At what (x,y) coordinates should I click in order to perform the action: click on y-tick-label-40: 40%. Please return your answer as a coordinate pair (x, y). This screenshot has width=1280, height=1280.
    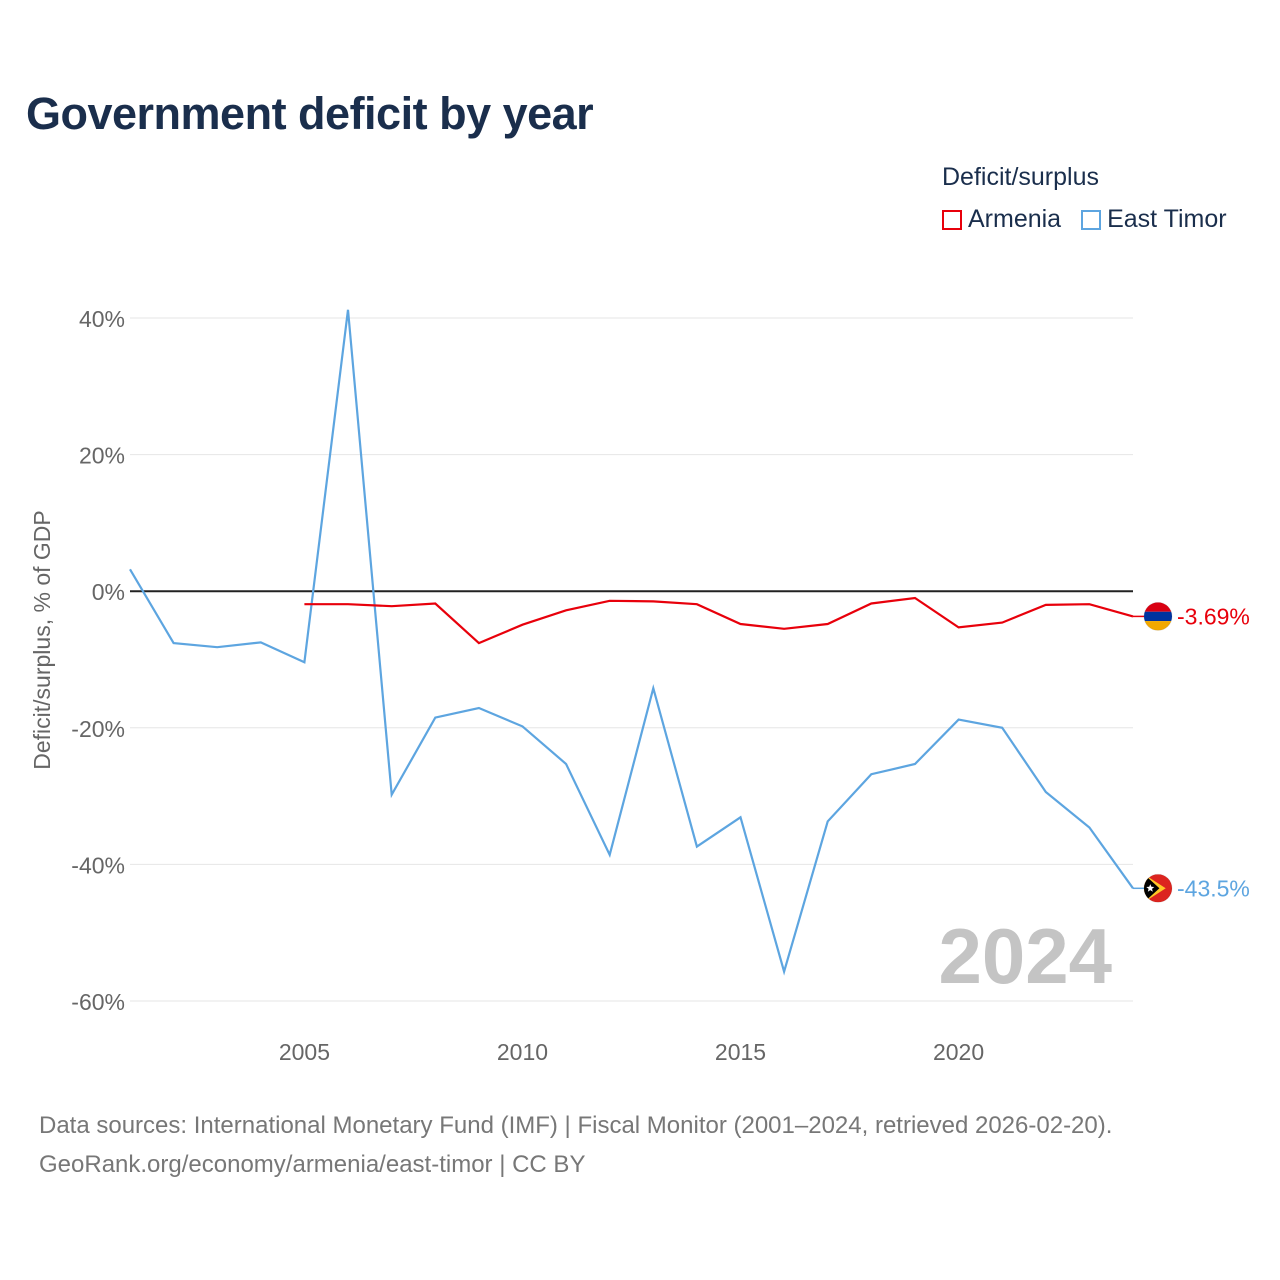
    Looking at the image, I should click on (102, 319).